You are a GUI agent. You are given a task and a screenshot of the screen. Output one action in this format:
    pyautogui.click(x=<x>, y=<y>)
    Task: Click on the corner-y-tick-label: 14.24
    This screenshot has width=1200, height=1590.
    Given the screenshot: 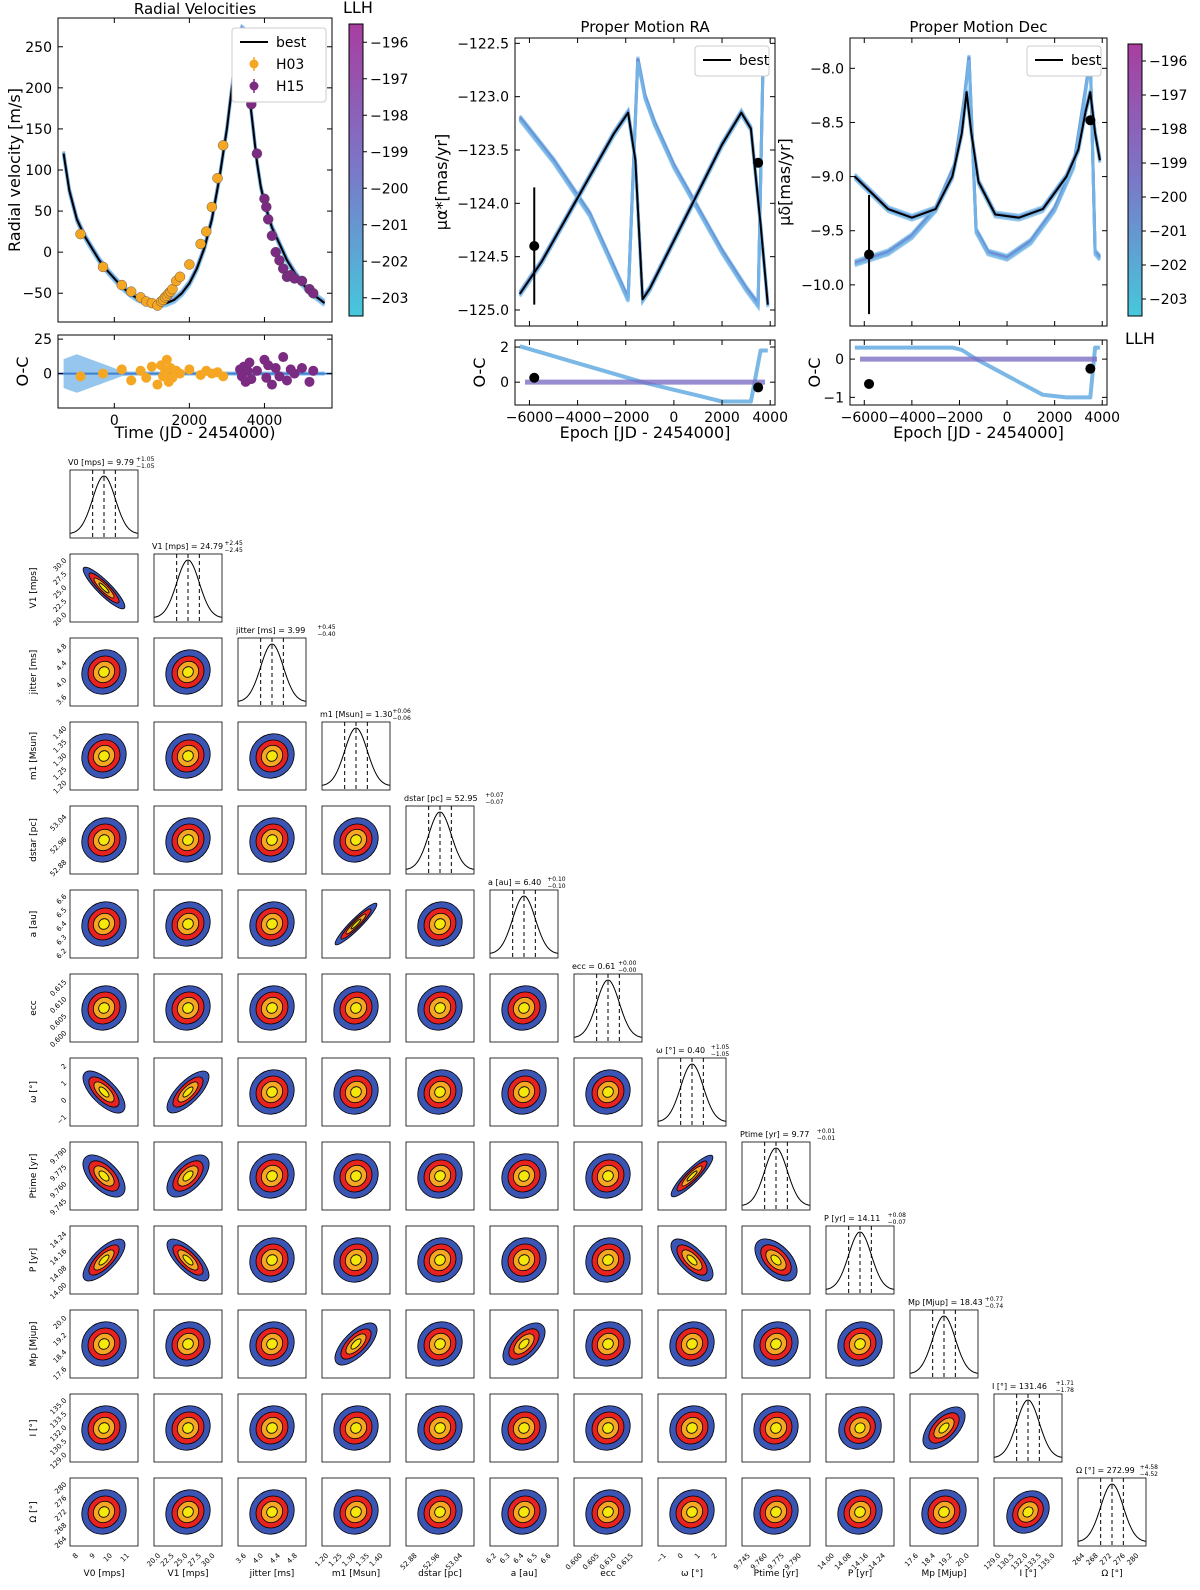 What is the action you would take?
    pyautogui.click(x=59, y=1240)
    